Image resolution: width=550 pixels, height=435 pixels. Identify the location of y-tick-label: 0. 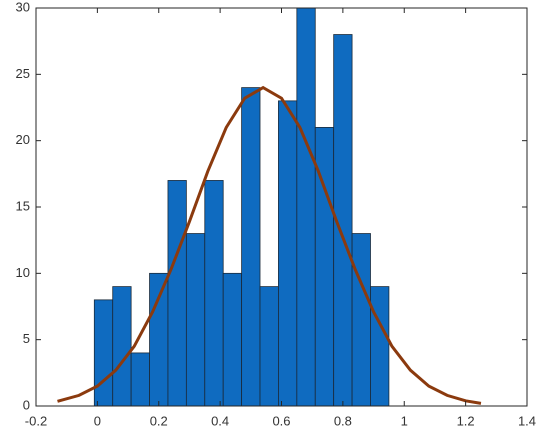
(26, 404).